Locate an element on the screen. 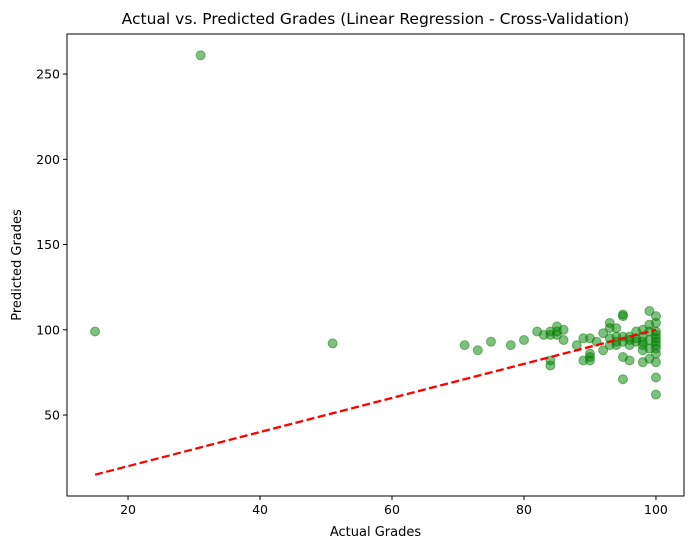 The width and height of the screenshot is (695, 547). y-tick-label: 150 is located at coordinates (48, 244).